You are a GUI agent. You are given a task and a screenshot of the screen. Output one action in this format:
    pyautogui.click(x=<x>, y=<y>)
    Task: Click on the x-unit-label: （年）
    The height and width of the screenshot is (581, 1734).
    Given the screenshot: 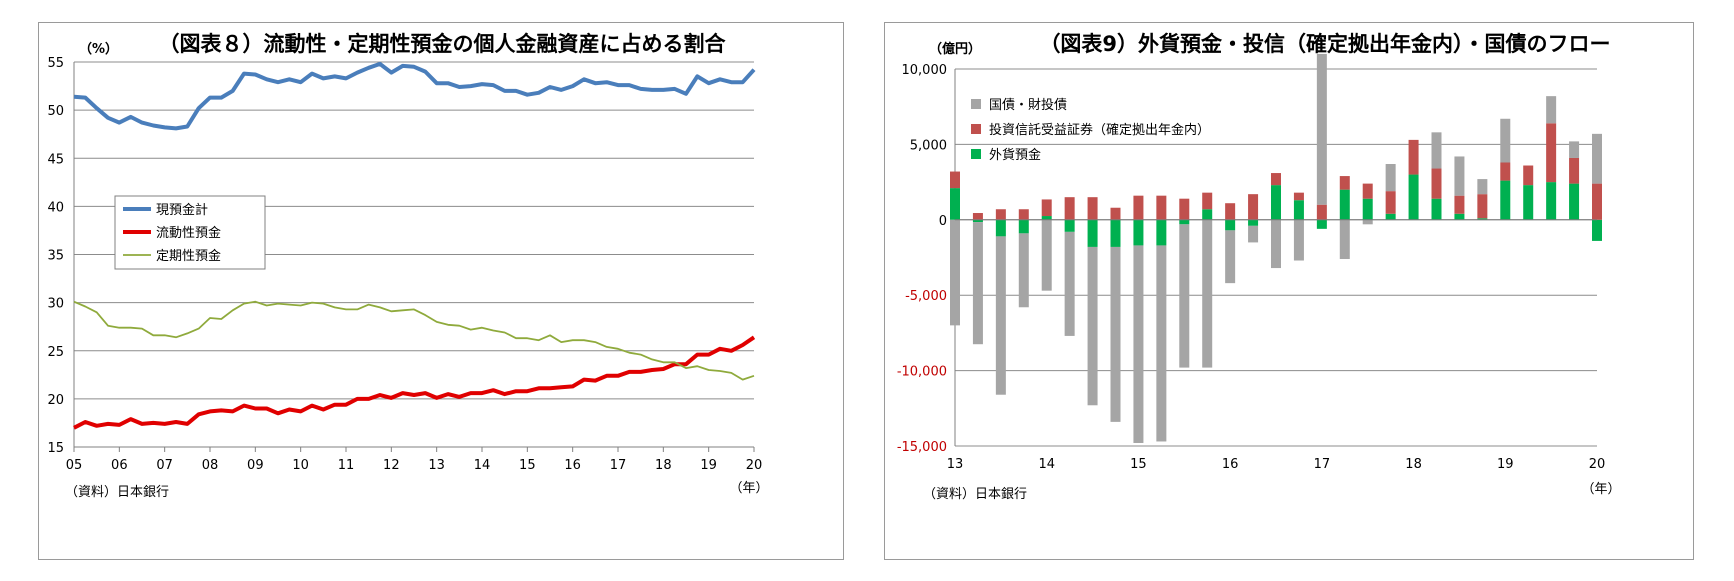 What is the action you would take?
    pyautogui.click(x=748, y=488)
    